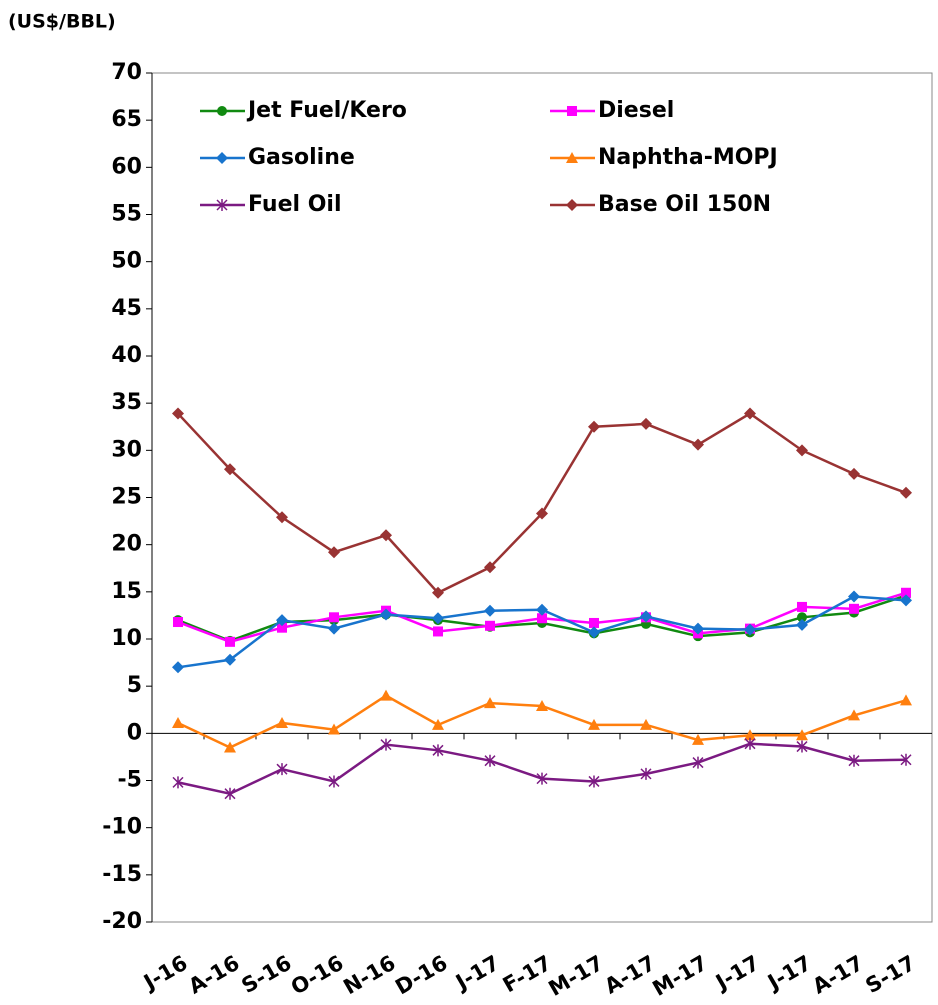 This screenshot has width=938, height=1005. What do you see at coordinates (62, 22) in the screenshot?
I see `y-axis-label: (US$/BBL)` at bounding box center [62, 22].